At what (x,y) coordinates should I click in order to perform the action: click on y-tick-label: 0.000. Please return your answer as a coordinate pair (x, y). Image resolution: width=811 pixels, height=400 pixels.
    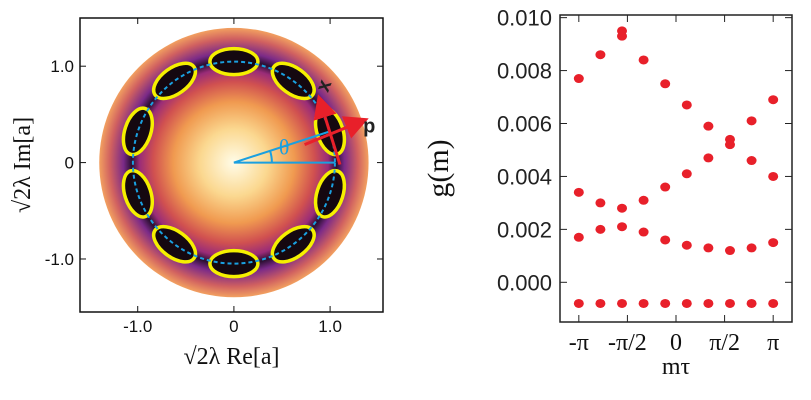
    Looking at the image, I should click on (524, 282).